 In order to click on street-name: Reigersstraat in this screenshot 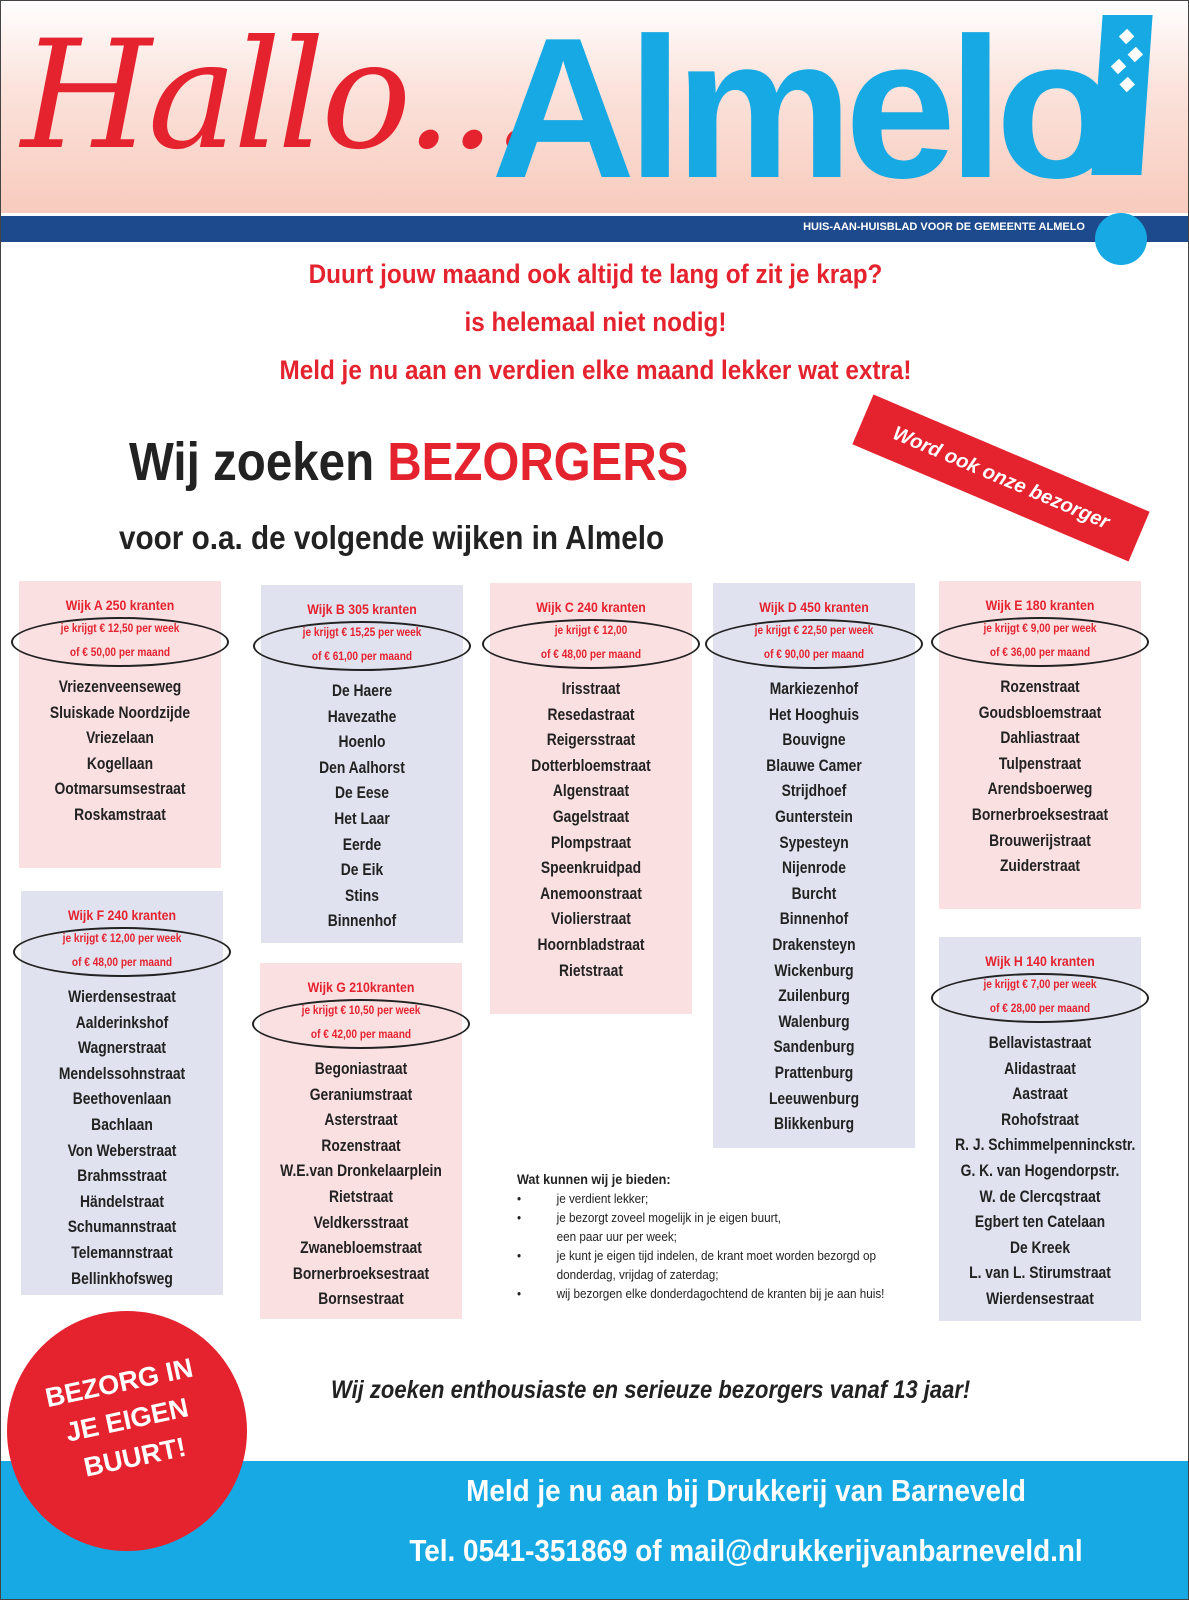, I will do `click(591, 740)`.